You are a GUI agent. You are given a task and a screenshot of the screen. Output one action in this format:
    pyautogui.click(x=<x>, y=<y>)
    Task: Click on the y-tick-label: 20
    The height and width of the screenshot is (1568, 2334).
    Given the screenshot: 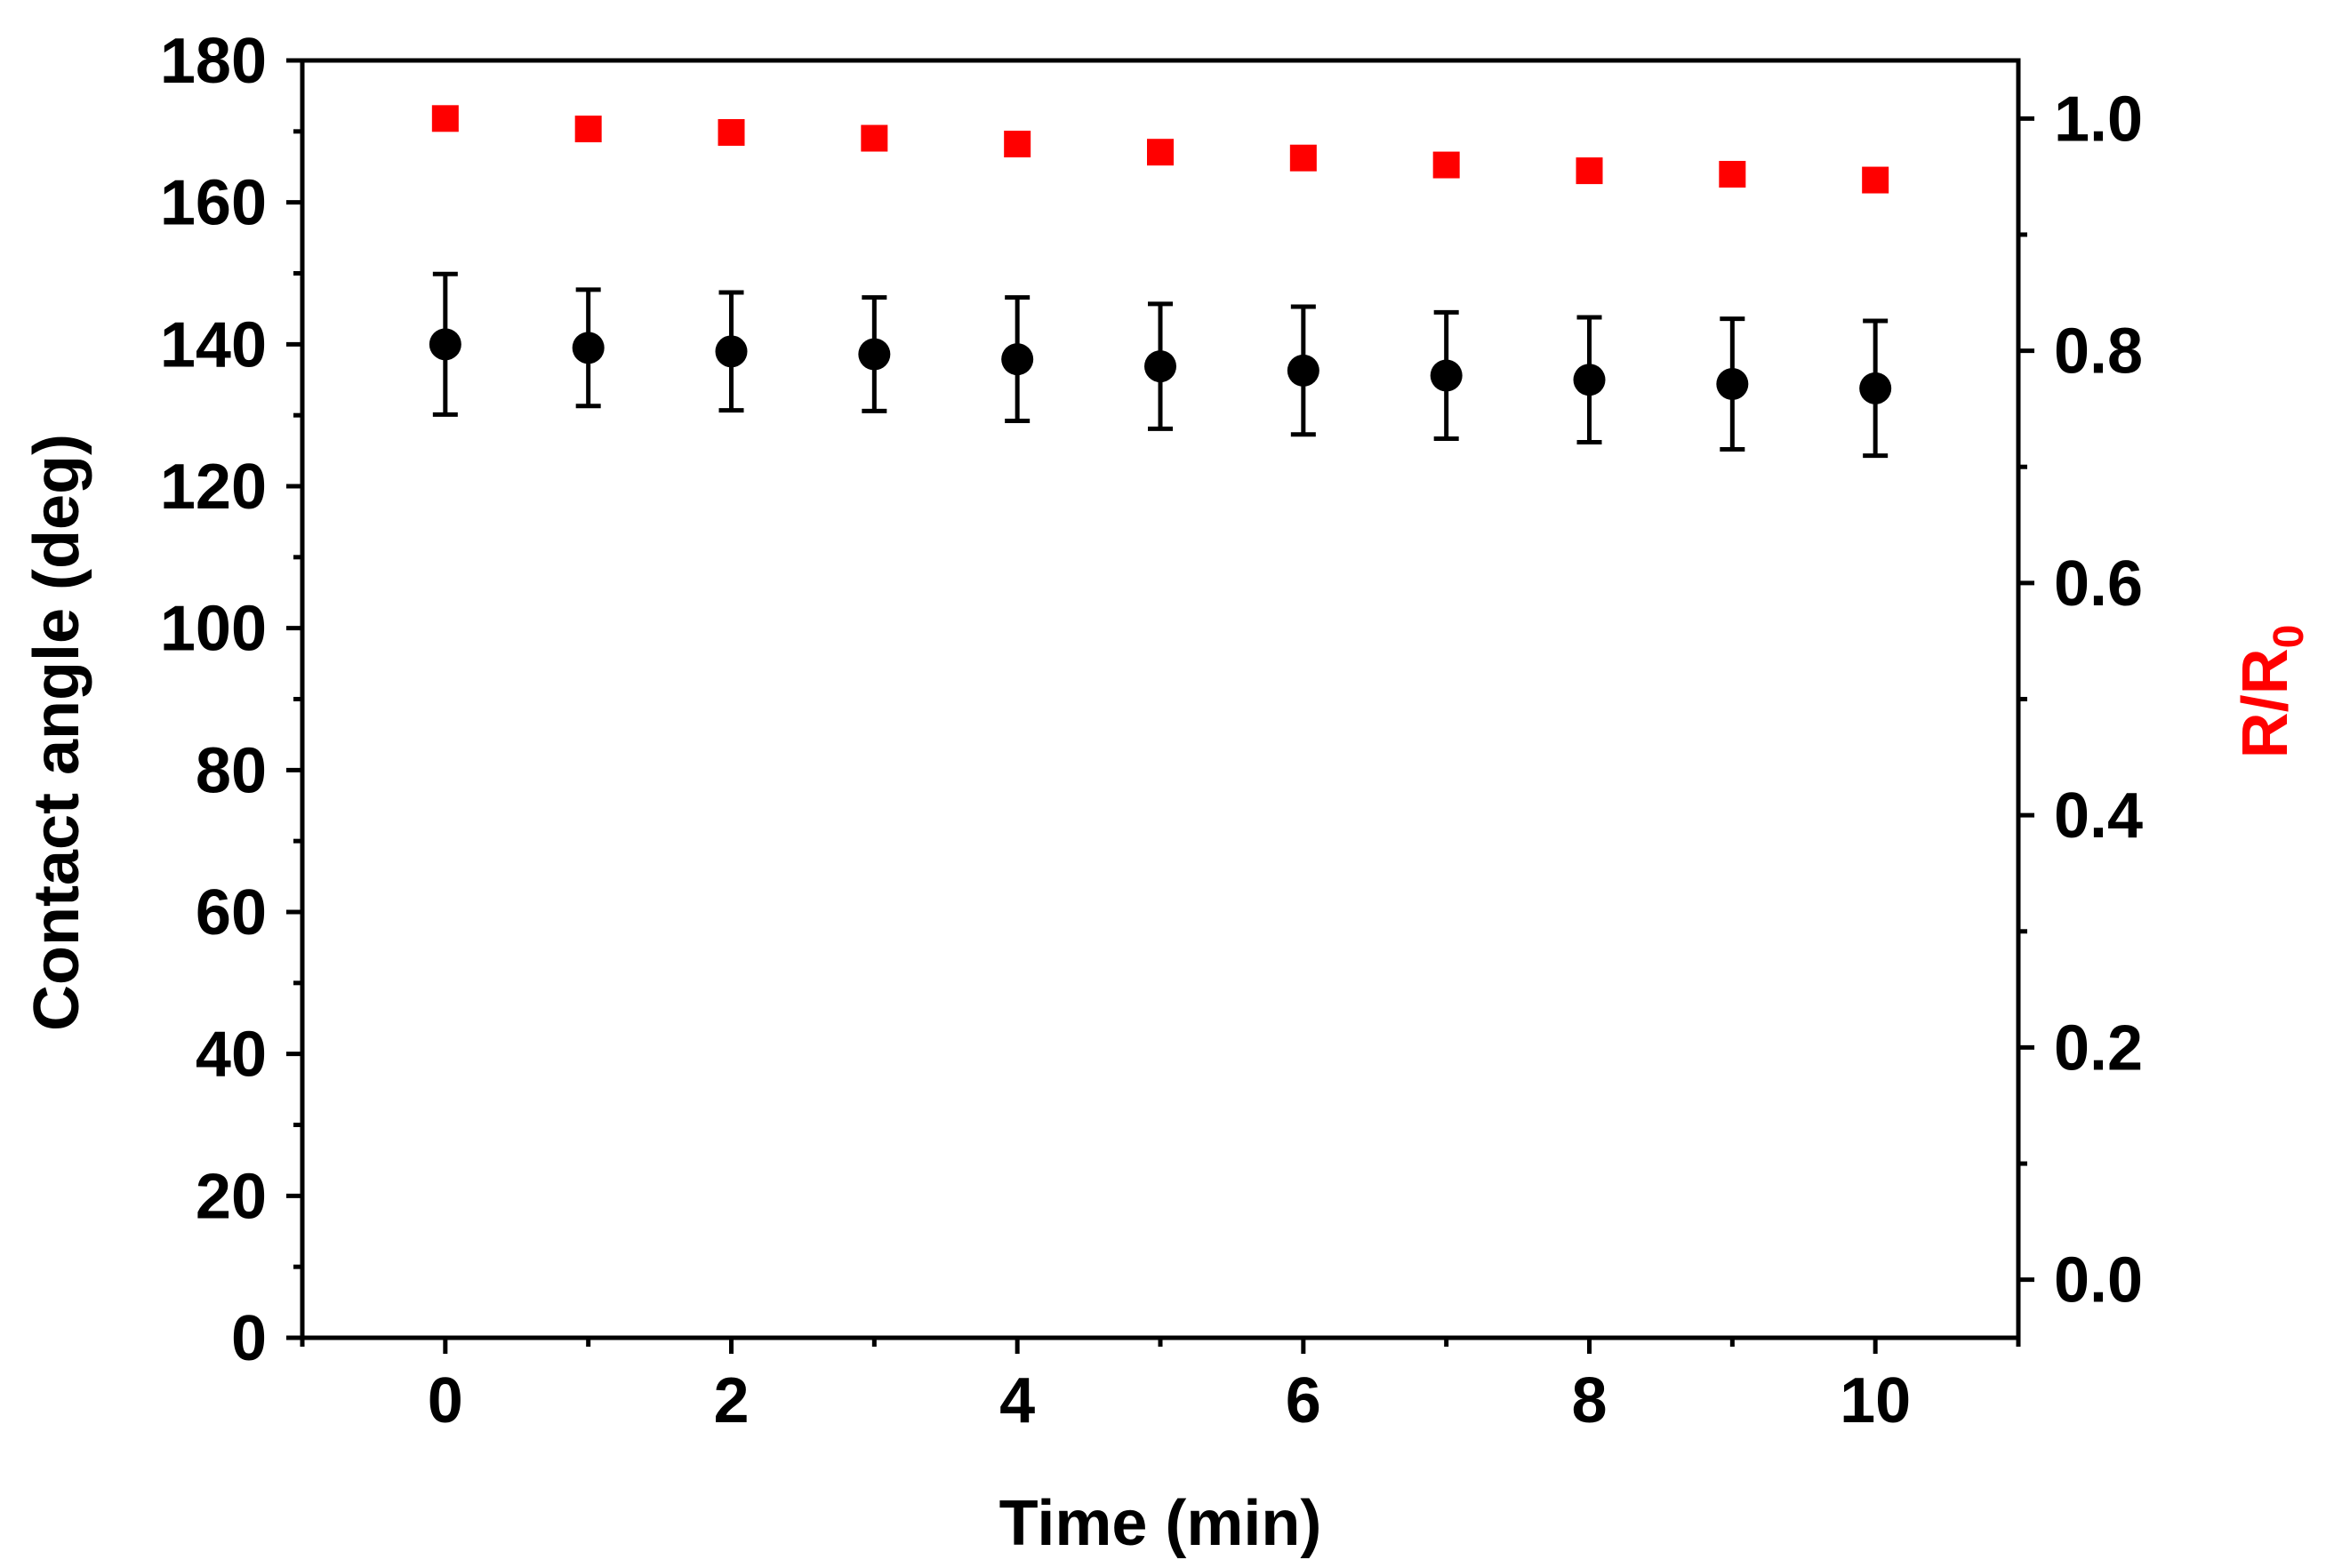 What is the action you would take?
    pyautogui.click(x=231, y=1196)
    